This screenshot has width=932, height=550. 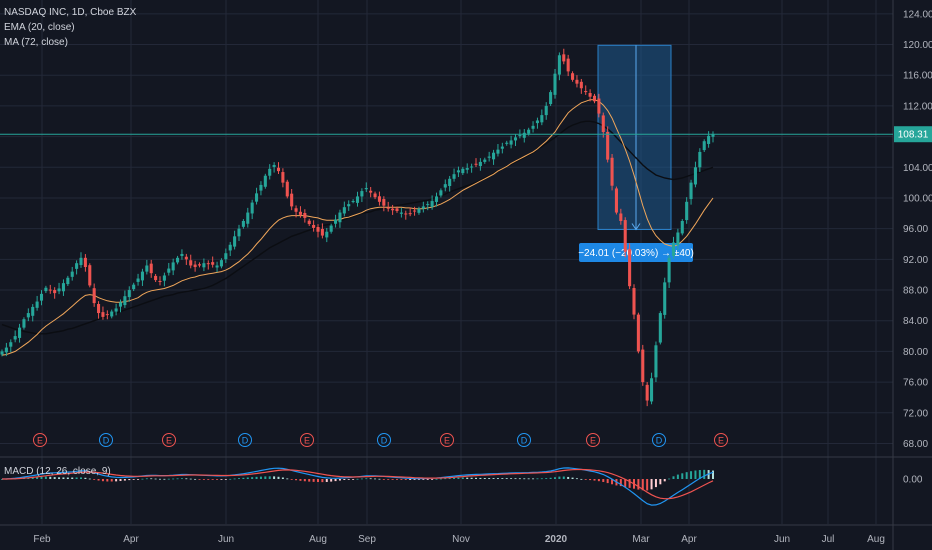 What do you see at coordinates (70, 12) in the screenshot?
I see `symbol-title: NASDAQ INC, 1D, Cboe BZX` at bounding box center [70, 12].